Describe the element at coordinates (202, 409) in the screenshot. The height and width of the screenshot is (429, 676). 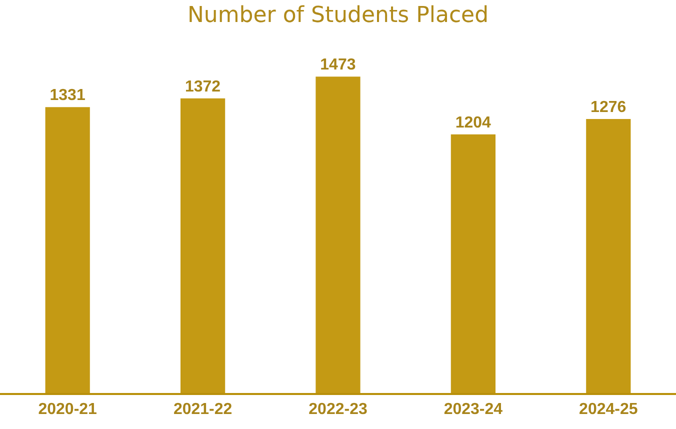
I see `x-tick-label: 2021-22` at that location.